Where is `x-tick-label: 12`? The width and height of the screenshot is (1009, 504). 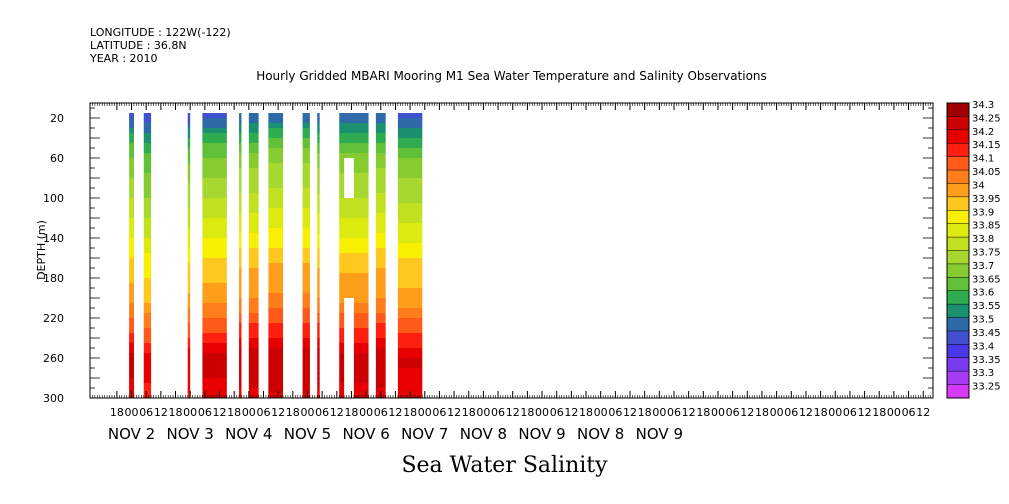 x-tick-label: 12 is located at coordinates (395, 412).